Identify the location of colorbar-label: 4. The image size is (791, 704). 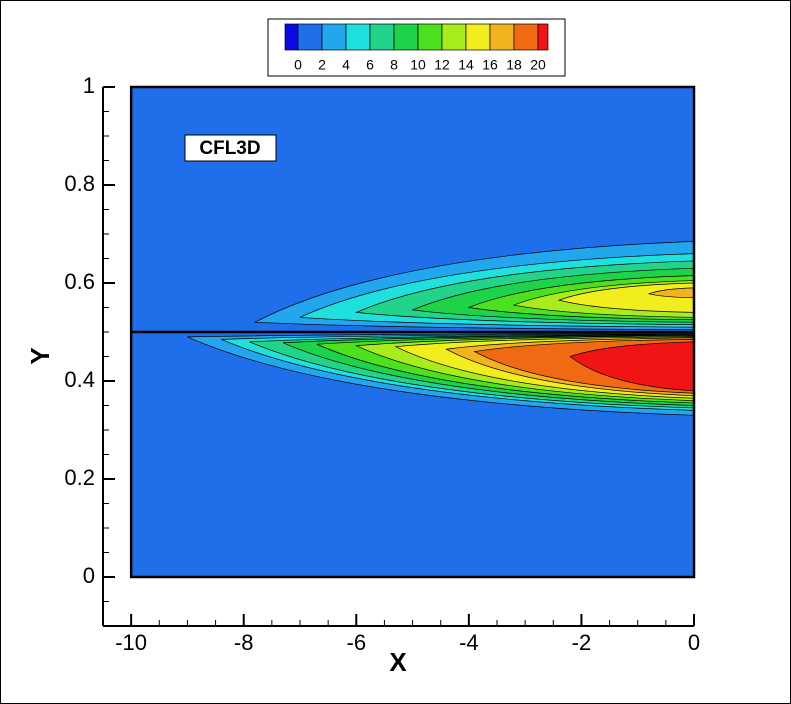
(346, 65).